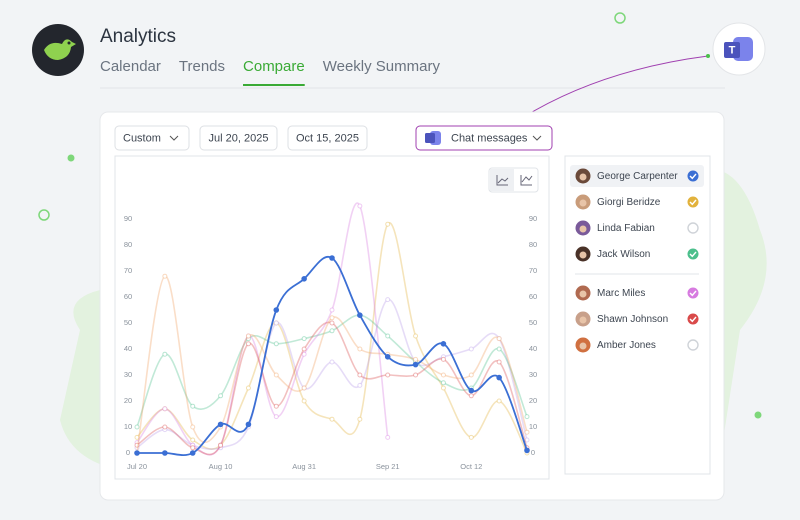 The height and width of the screenshot is (520, 800). What do you see at coordinates (732, 50) in the screenshot?
I see `teams-letter: T` at bounding box center [732, 50].